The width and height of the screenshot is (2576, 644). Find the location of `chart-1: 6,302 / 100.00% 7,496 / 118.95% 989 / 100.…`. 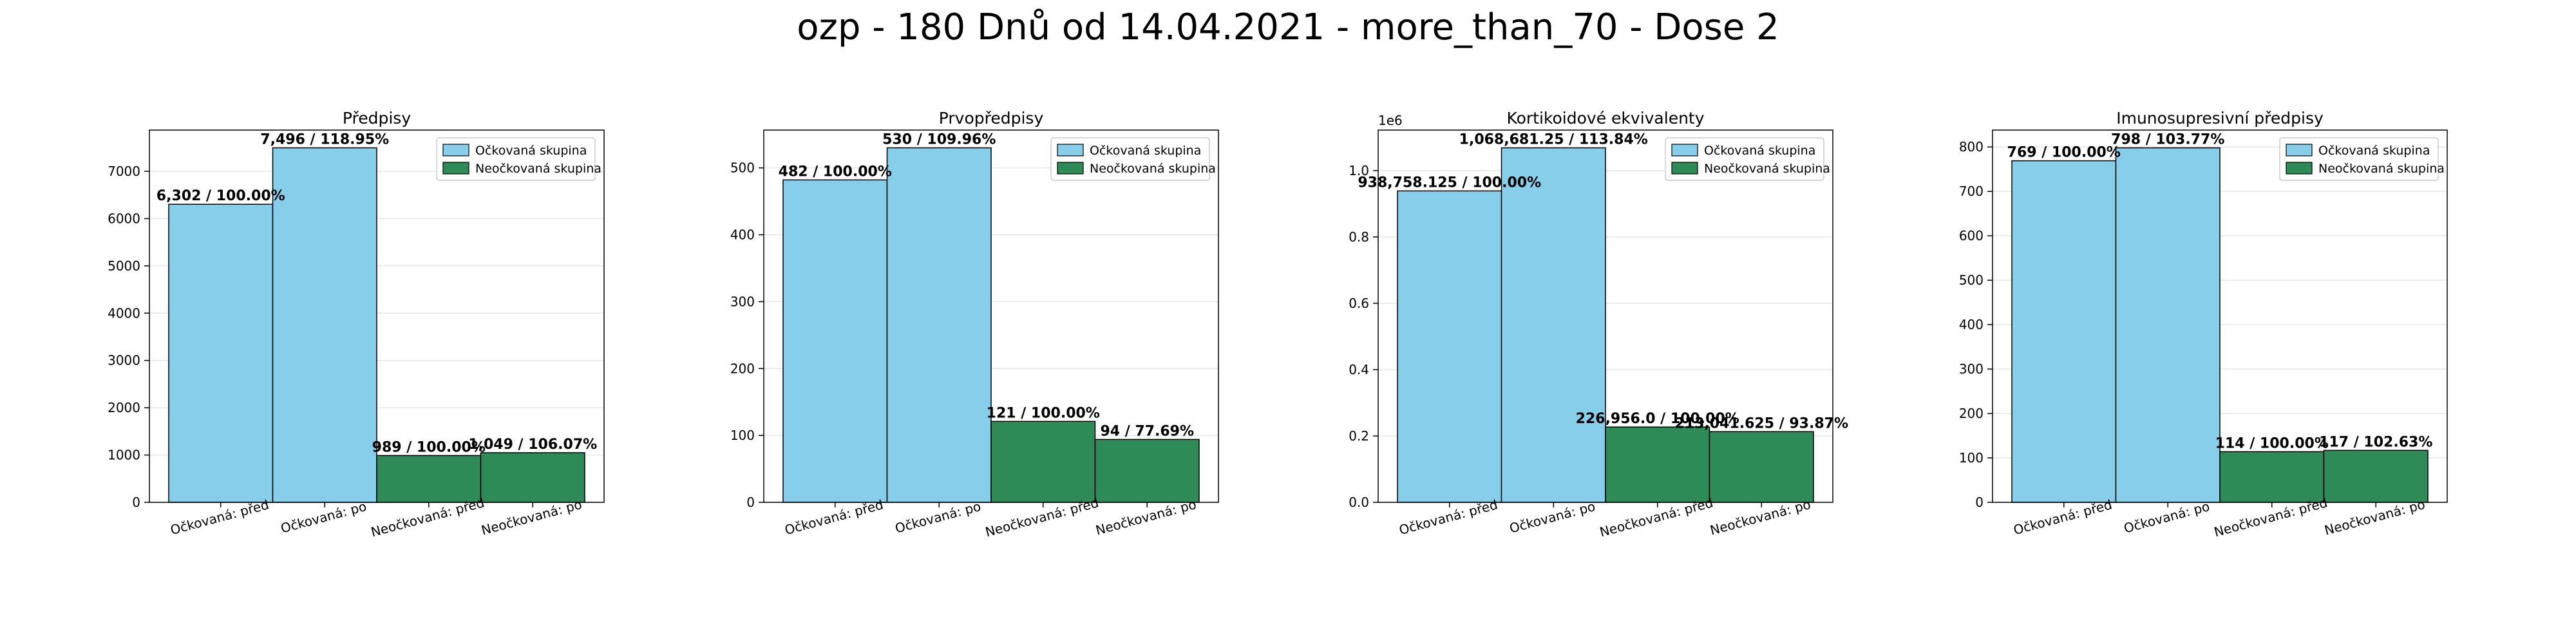

chart-1: 6,302 / 100.00% 7,496 / 118.95% 989 / 100.… is located at coordinates (356, 325).